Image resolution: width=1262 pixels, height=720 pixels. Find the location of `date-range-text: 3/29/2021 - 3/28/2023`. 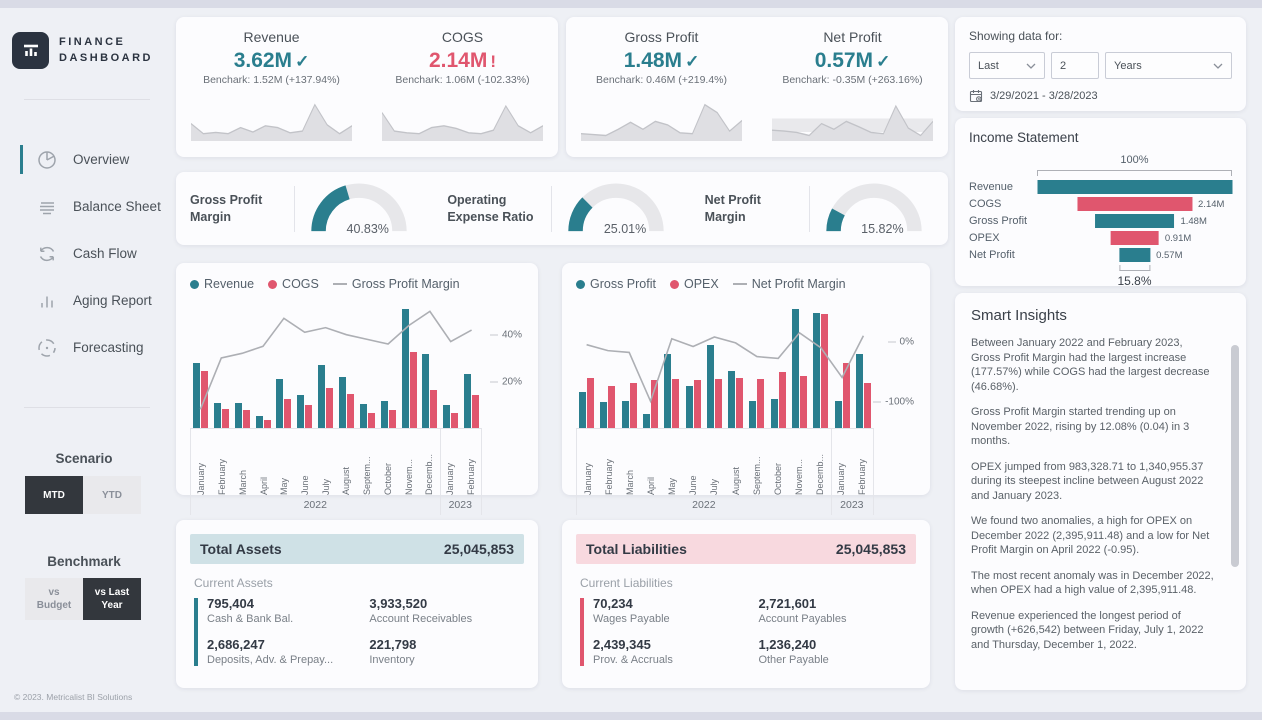

date-range-text: 3/29/2021 - 3/28/2023 is located at coordinates (1044, 96).